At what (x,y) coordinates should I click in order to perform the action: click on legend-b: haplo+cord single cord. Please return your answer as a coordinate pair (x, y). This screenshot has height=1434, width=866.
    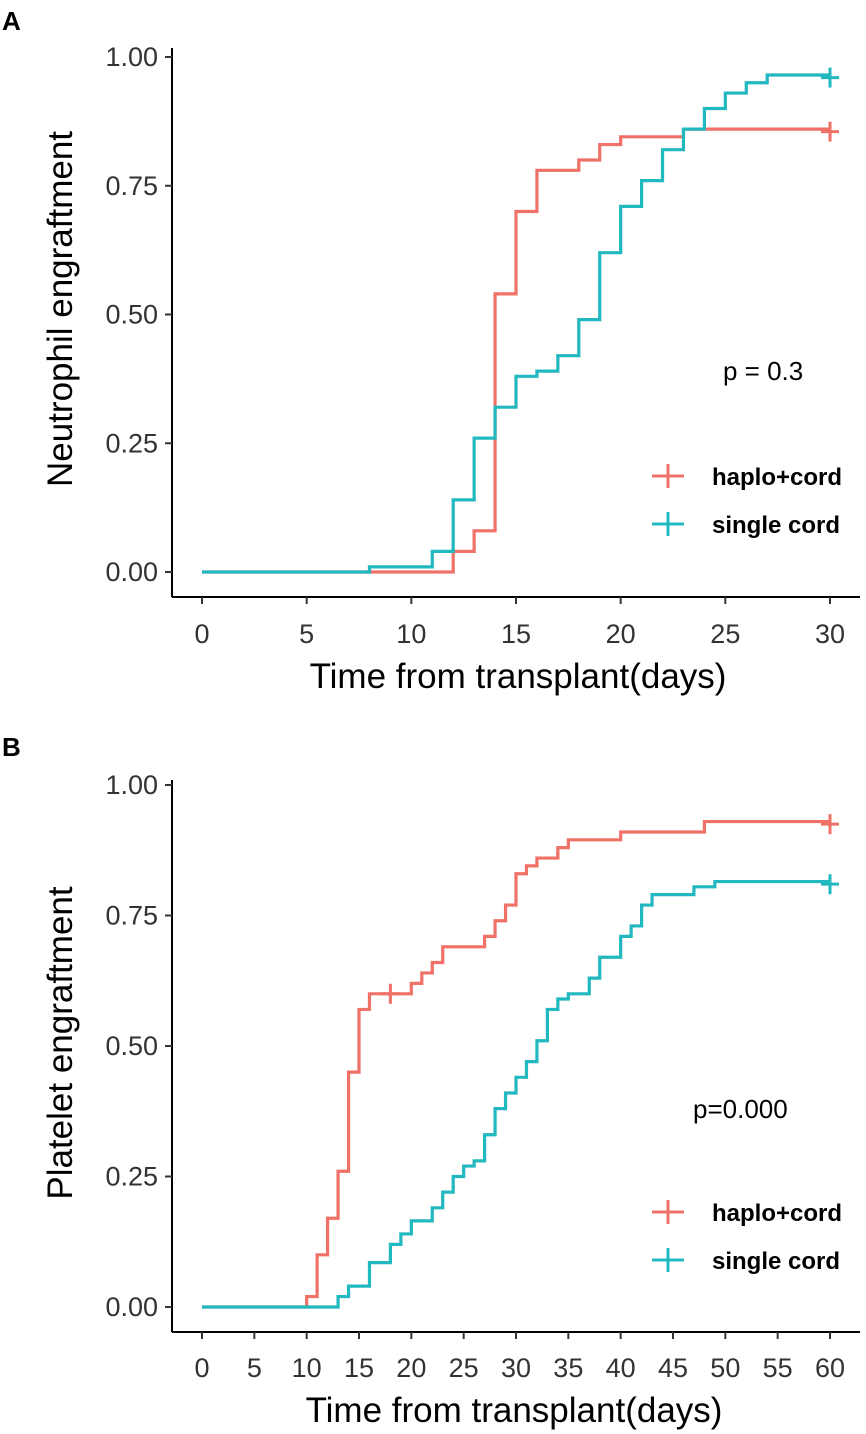
    Looking at the image, I should click on (747, 1237).